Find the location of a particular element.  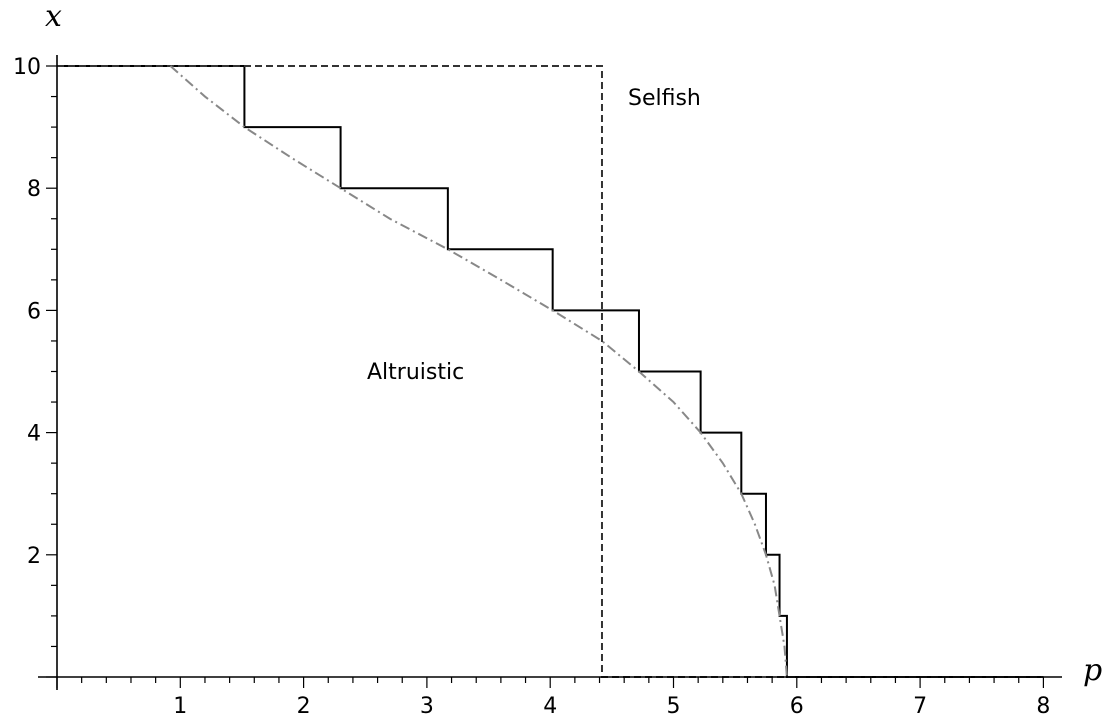

y-tick-label: 2 is located at coordinates (34, 556).